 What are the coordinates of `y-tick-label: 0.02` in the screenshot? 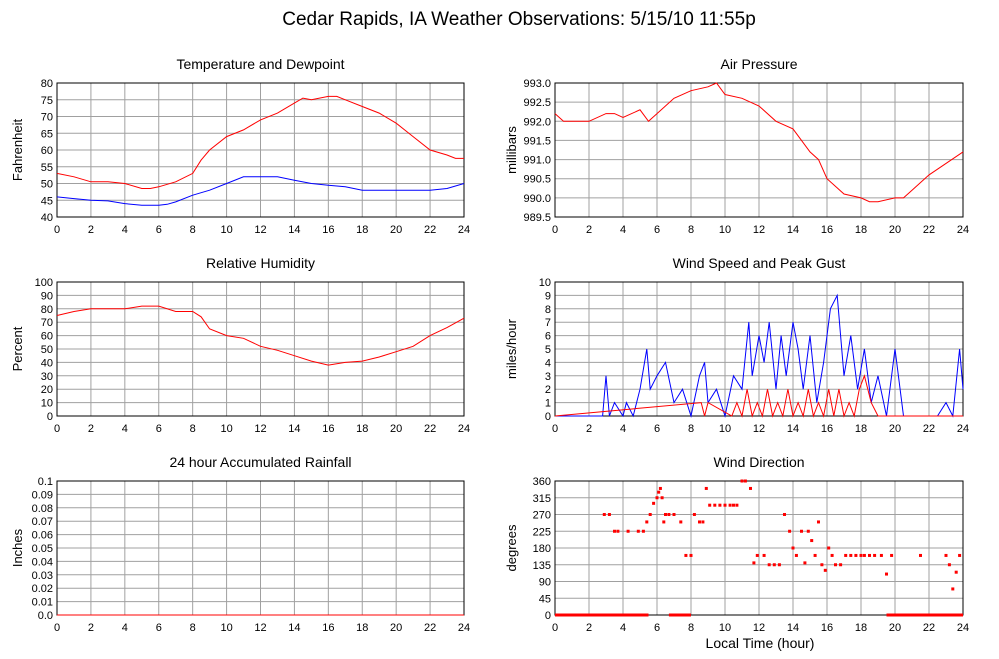 It's located at (42, 589).